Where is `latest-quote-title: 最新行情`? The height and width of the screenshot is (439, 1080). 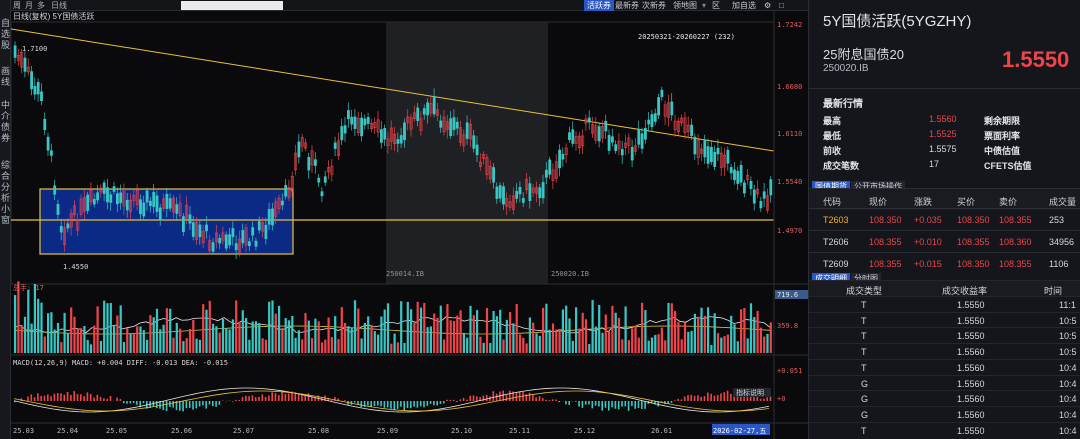
latest-quote-title: 最新行情 is located at coordinates (843, 104).